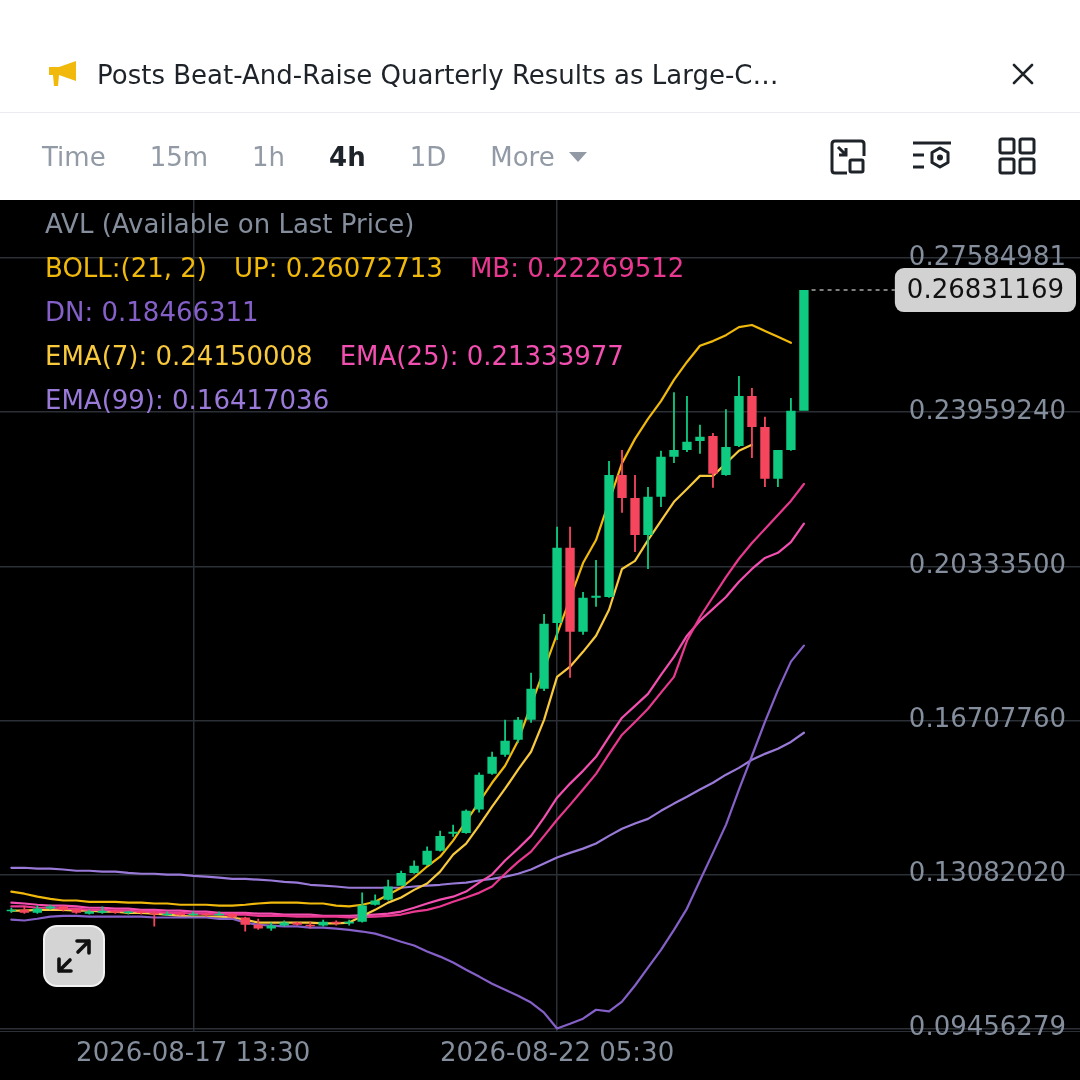 This screenshot has width=1080, height=1080. I want to click on y-tick-label: 0.16707760, so click(987, 718).